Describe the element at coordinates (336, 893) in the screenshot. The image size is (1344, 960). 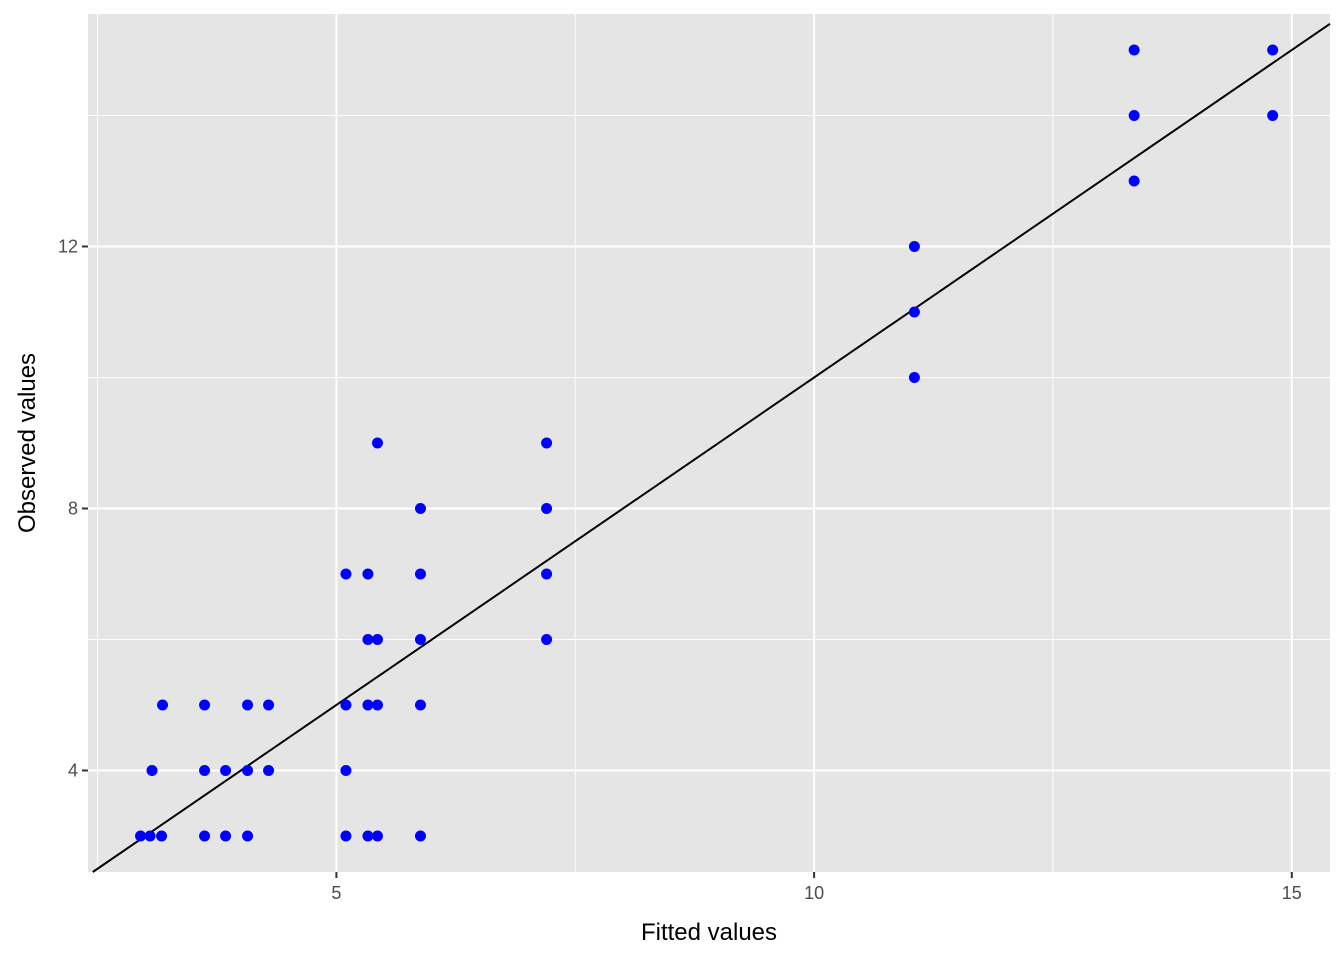
I see `x-tick-label: 5` at that location.